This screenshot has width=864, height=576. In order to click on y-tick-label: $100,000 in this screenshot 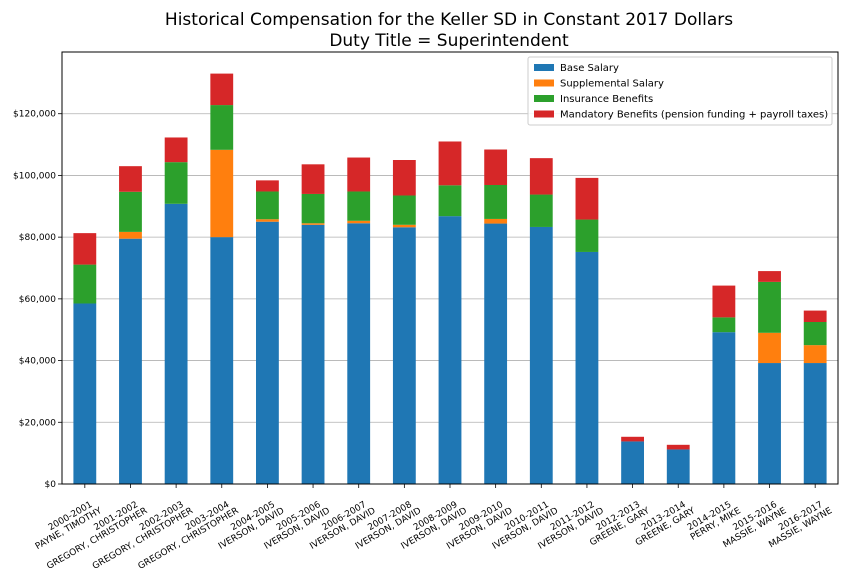, I will do `click(34, 176)`.